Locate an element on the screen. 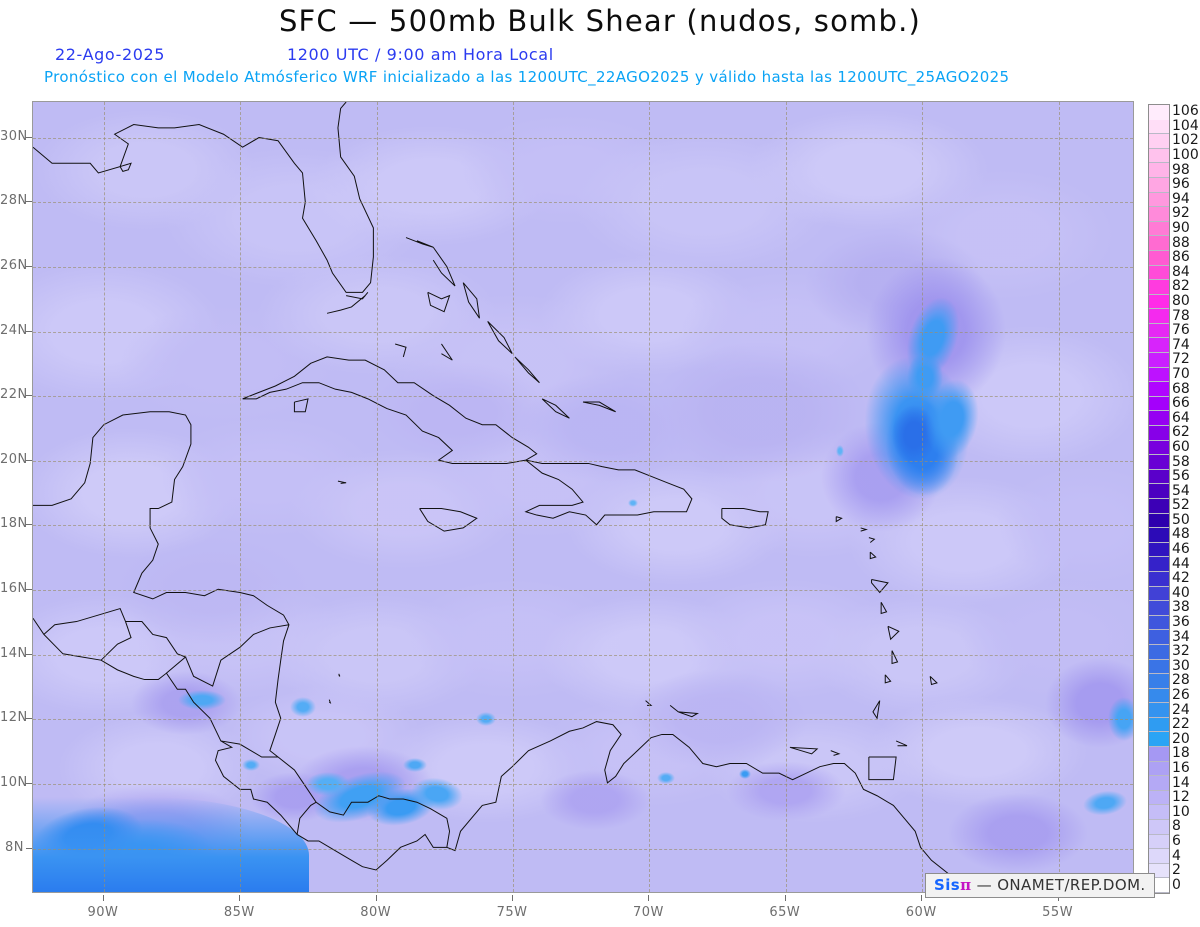  colorbar-tick-label: 60 is located at coordinates (1181, 446).